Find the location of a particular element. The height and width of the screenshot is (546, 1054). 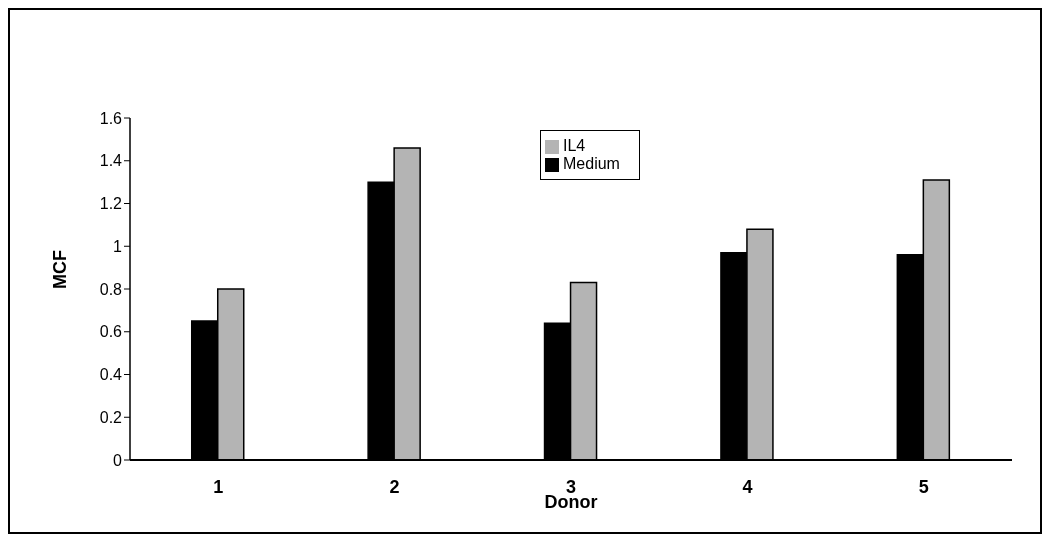

x-tick-label: 2 is located at coordinates (394, 486).